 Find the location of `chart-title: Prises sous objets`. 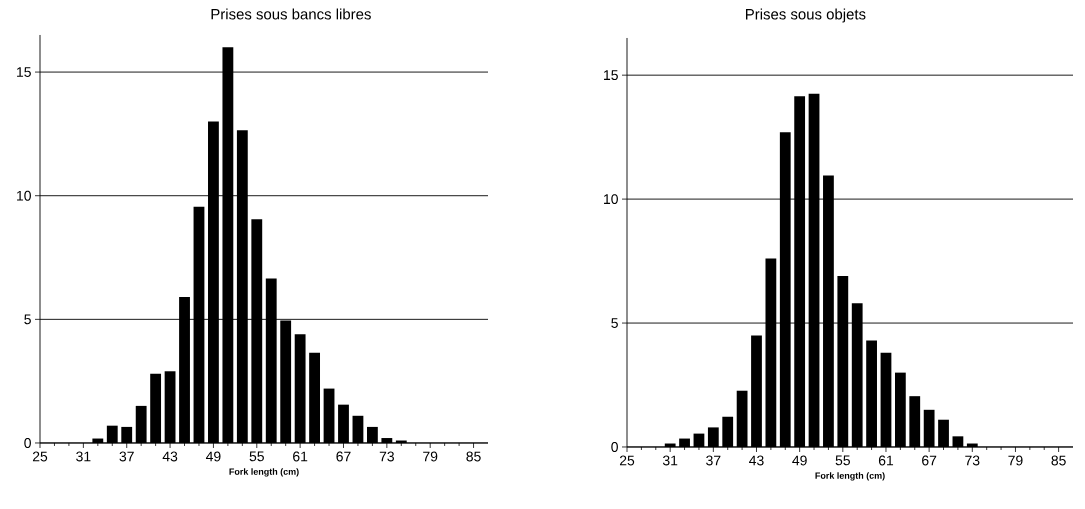

chart-title: Prises sous objets is located at coordinates (805, 15).